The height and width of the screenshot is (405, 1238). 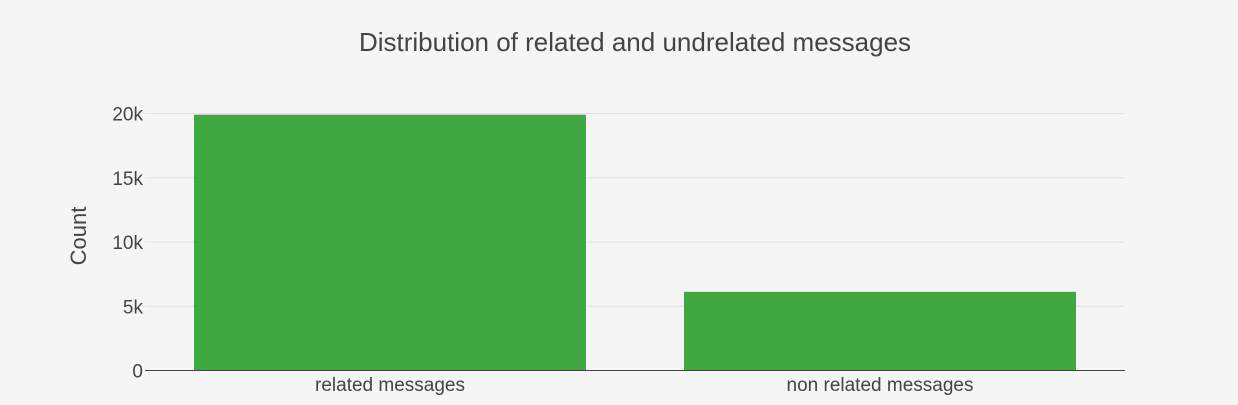 What do you see at coordinates (127, 179) in the screenshot?
I see `y-tick-label: 15k` at bounding box center [127, 179].